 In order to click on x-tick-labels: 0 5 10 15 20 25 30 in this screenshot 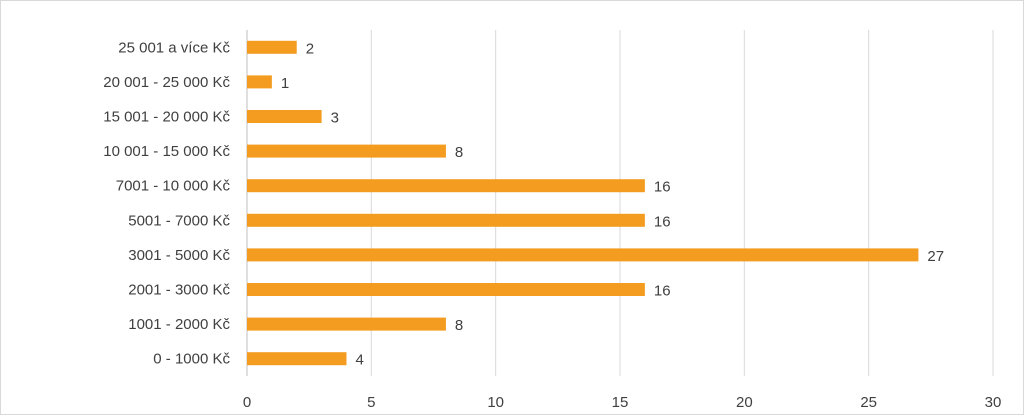, I will do `click(622, 402)`.